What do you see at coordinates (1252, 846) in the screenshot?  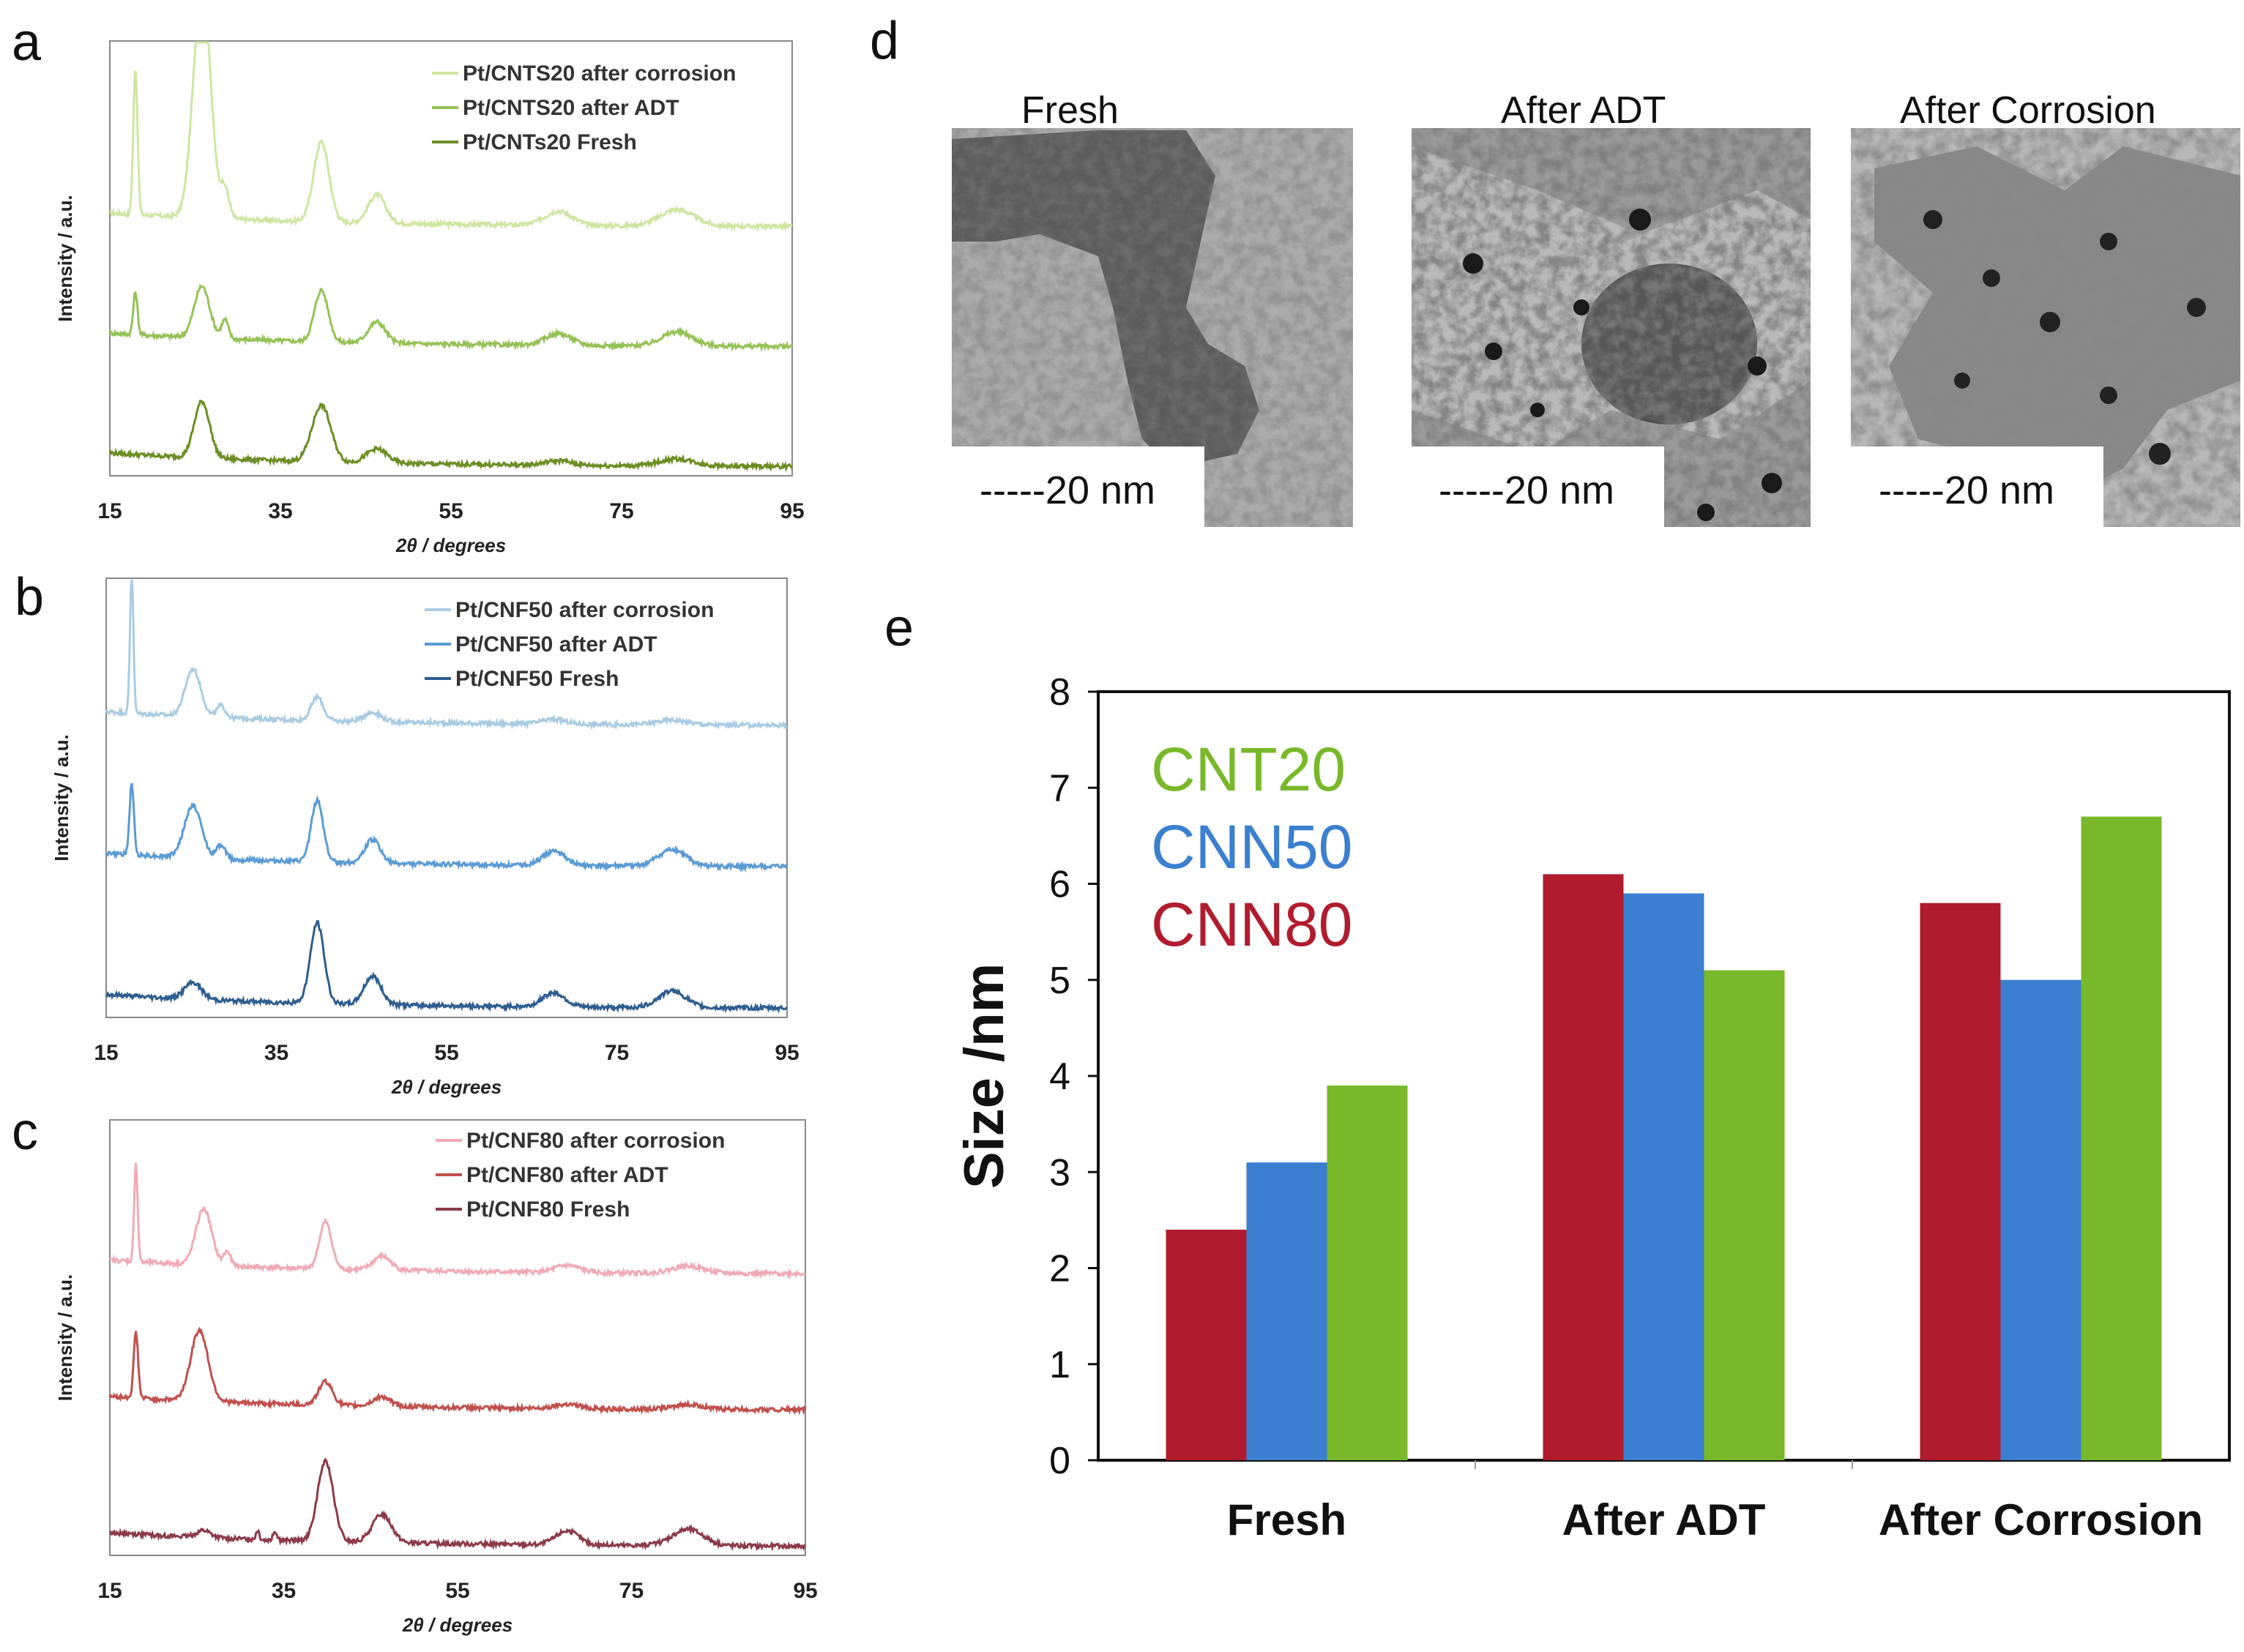 I see `legend-cnn50: CNN50` at bounding box center [1252, 846].